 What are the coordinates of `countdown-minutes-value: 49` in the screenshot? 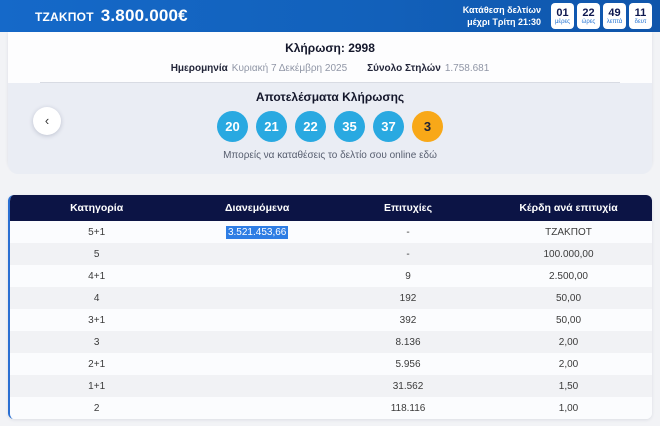 It's located at (614, 12).